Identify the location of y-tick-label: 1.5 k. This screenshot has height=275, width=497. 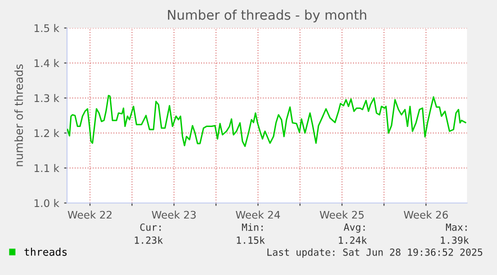
(47, 28).